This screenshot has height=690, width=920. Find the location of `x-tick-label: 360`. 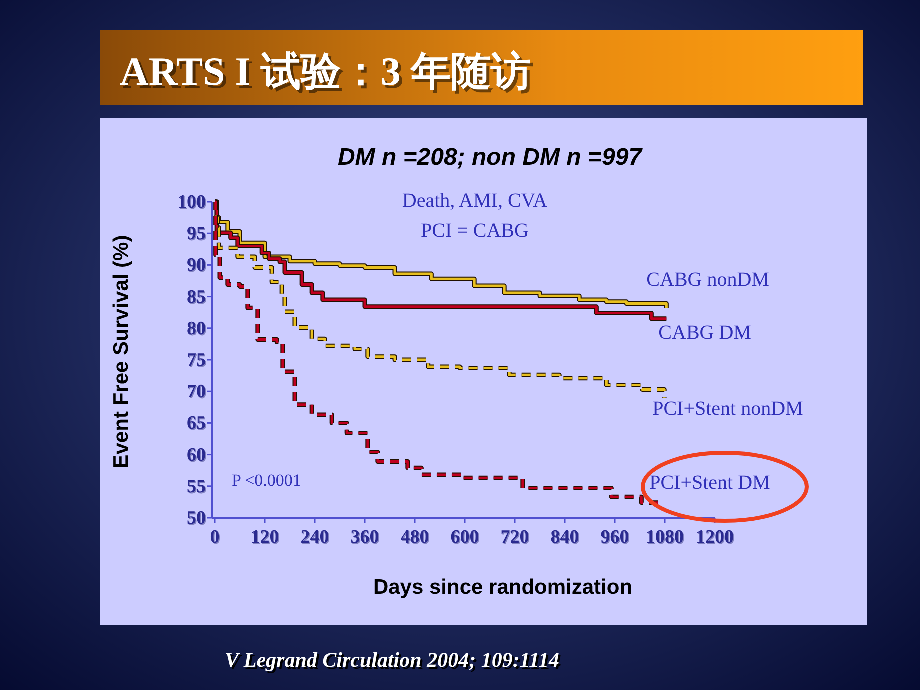

x-tick-label: 360 is located at coordinates (365, 537).